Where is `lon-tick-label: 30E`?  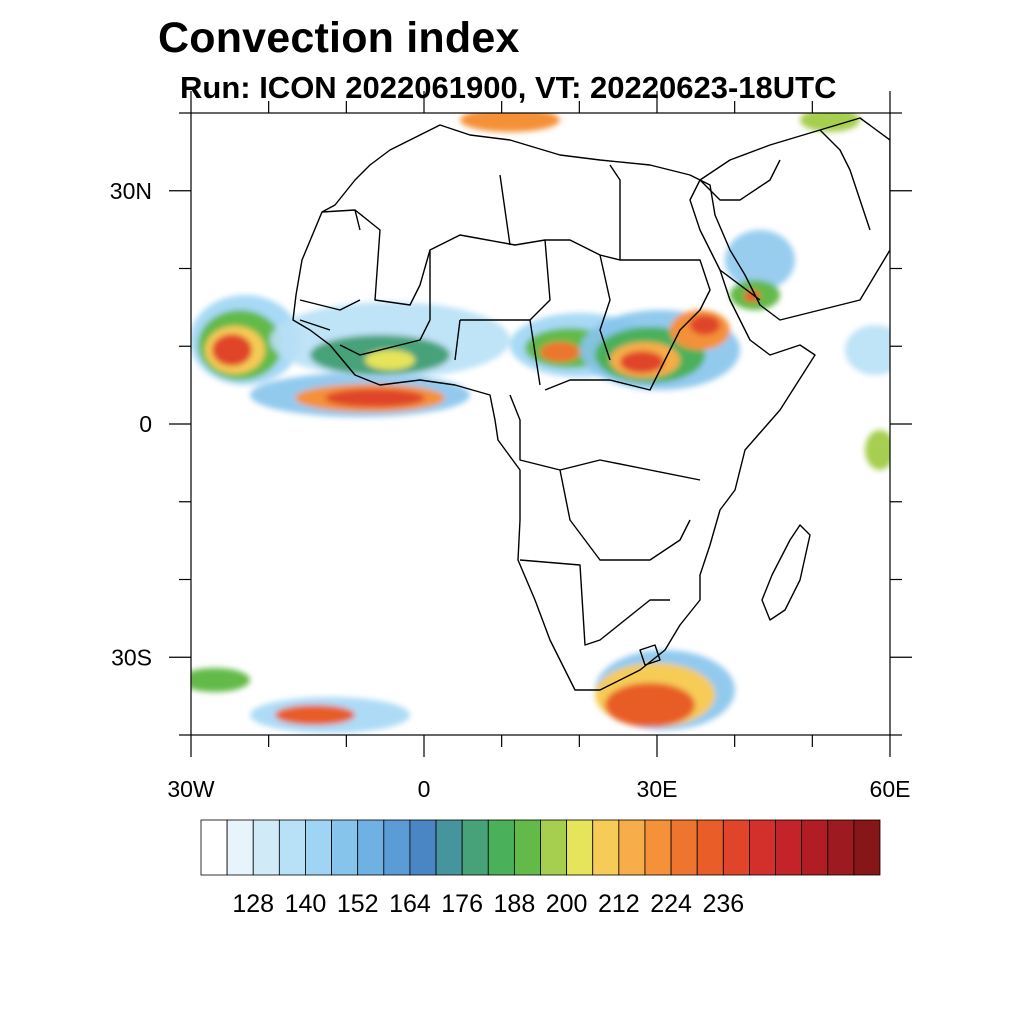 lon-tick-label: 30E is located at coordinates (657, 789).